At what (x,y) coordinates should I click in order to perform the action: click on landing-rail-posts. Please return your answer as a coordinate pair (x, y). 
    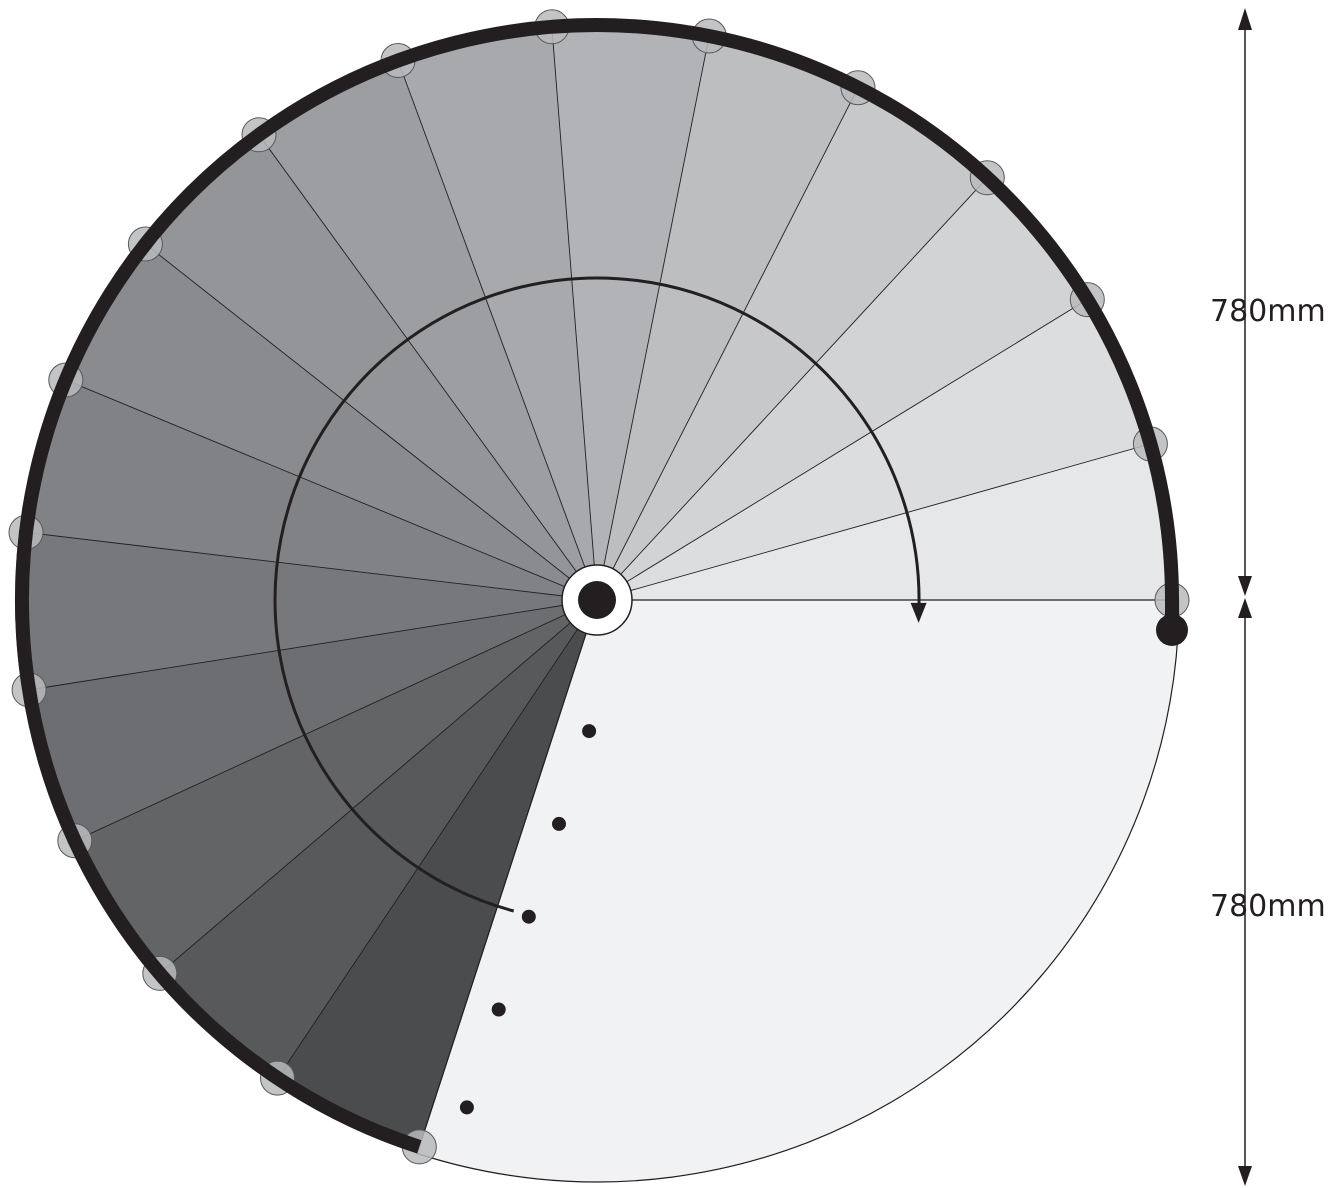
    Looking at the image, I should click on (528, 919).